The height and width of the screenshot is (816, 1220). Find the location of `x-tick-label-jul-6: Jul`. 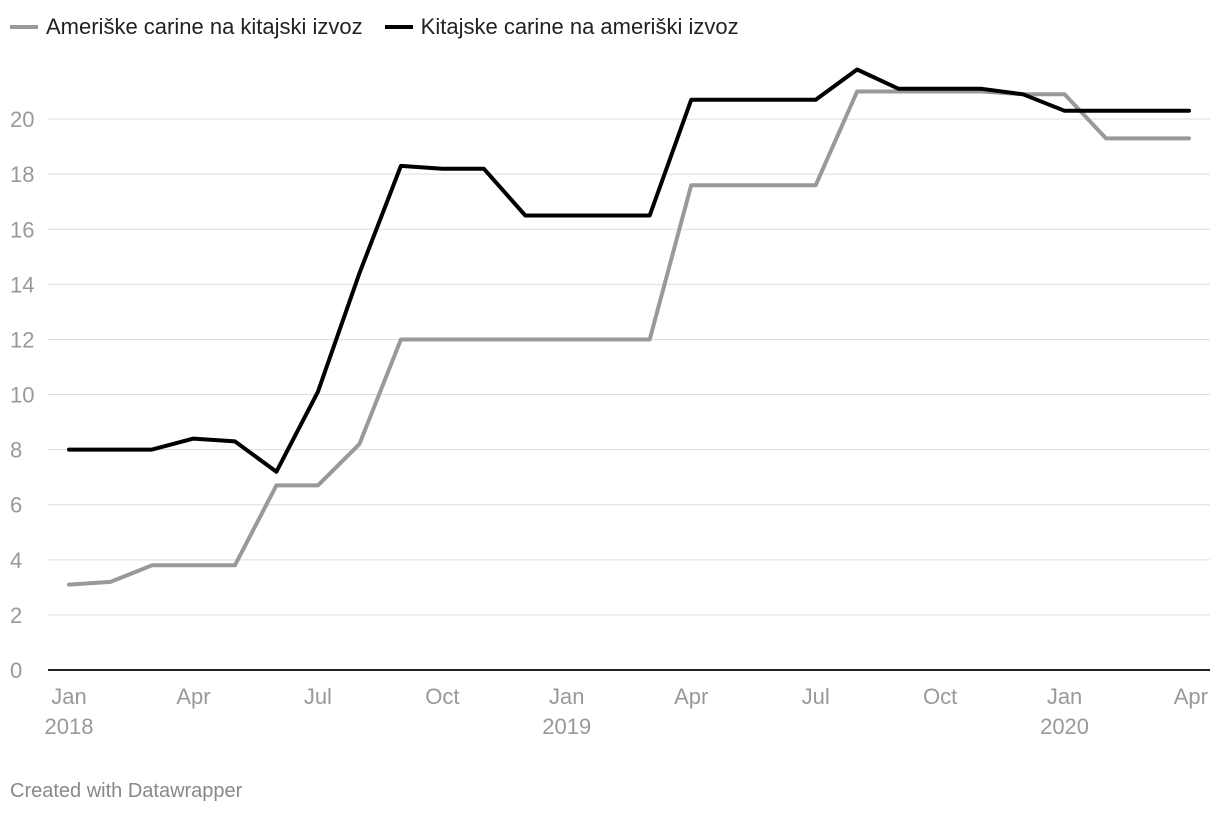

x-tick-label-jul-6: Jul is located at coordinates (318, 696).